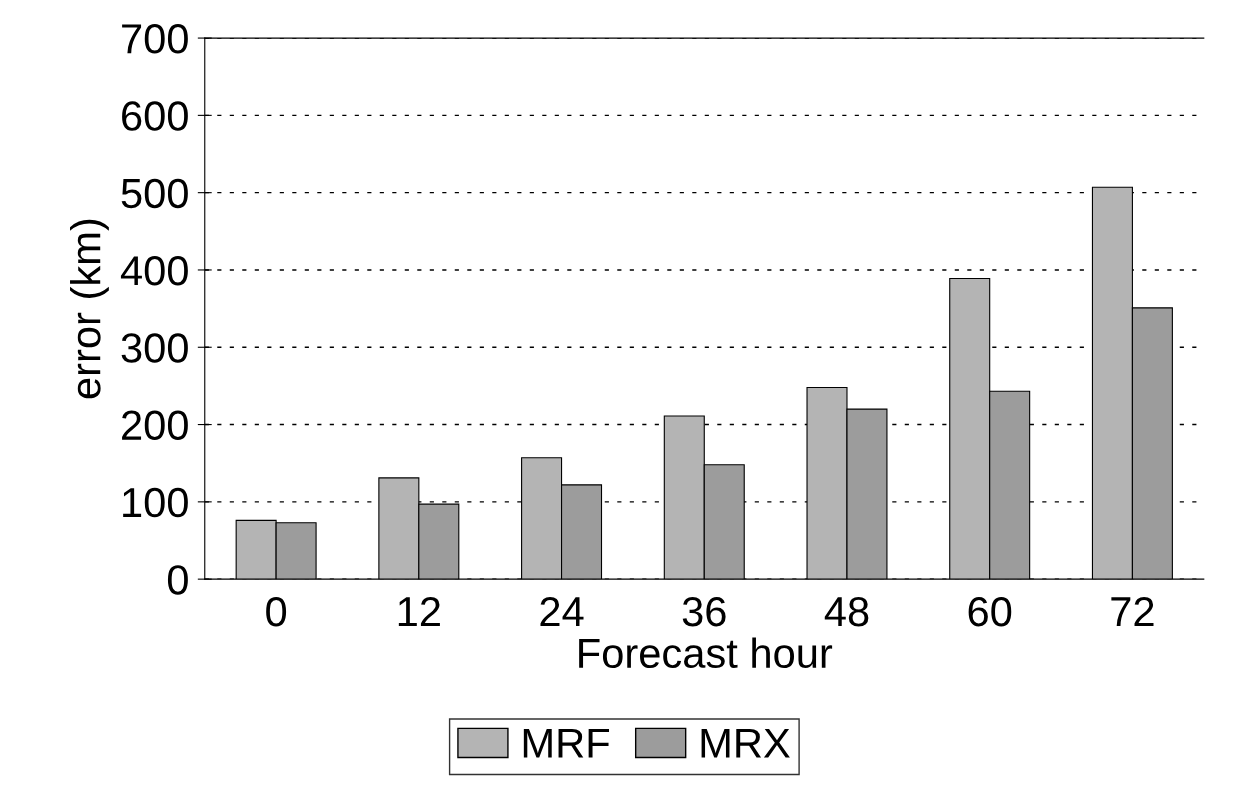 This screenshot has height=810, width=1241. What do you see at coordinates (177, 580) in the screenshot?
I see `y-tick-label: 0` at bounding box center [177, 580].